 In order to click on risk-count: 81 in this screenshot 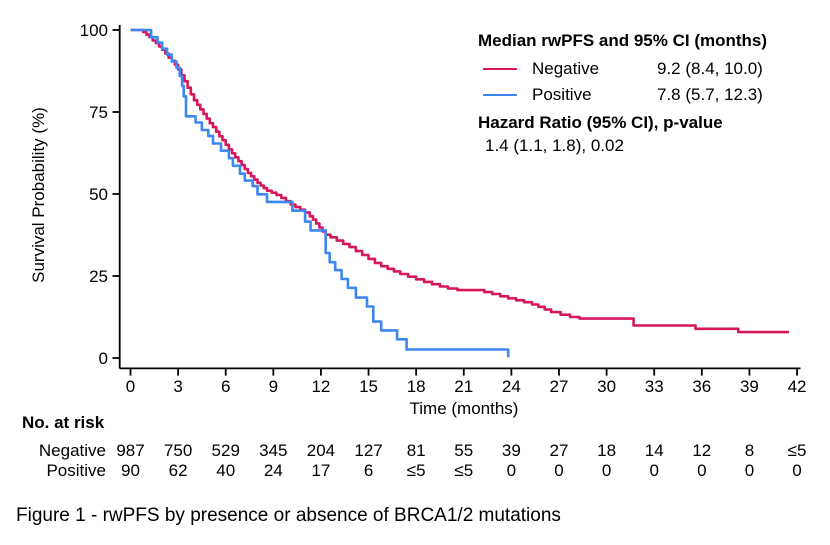, I will do `click(416, 450)`.